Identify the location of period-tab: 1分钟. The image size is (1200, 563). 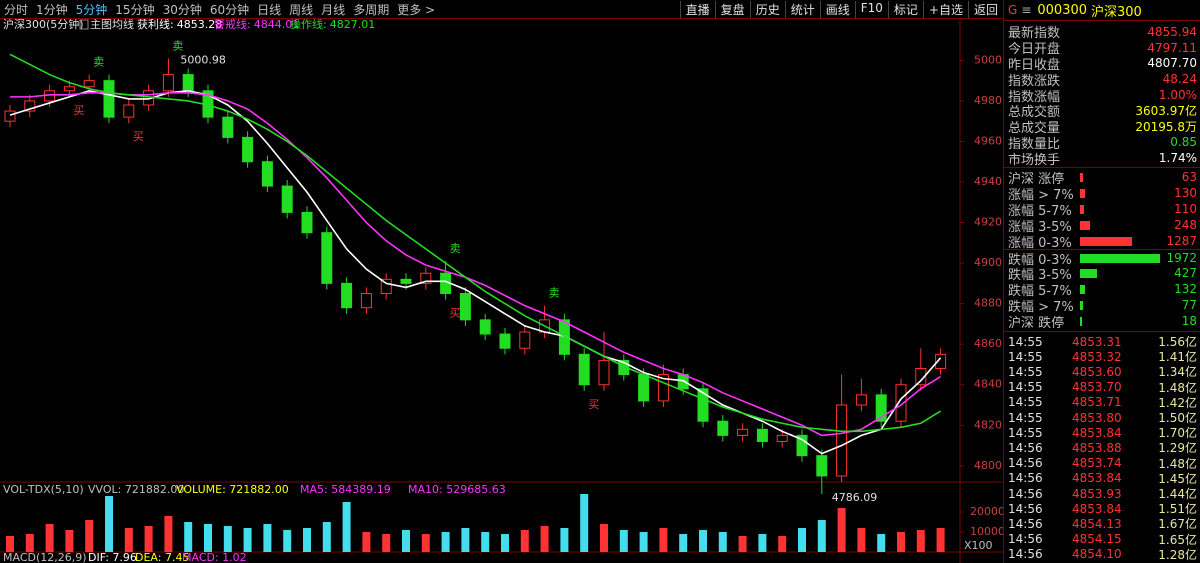
(52, 9).